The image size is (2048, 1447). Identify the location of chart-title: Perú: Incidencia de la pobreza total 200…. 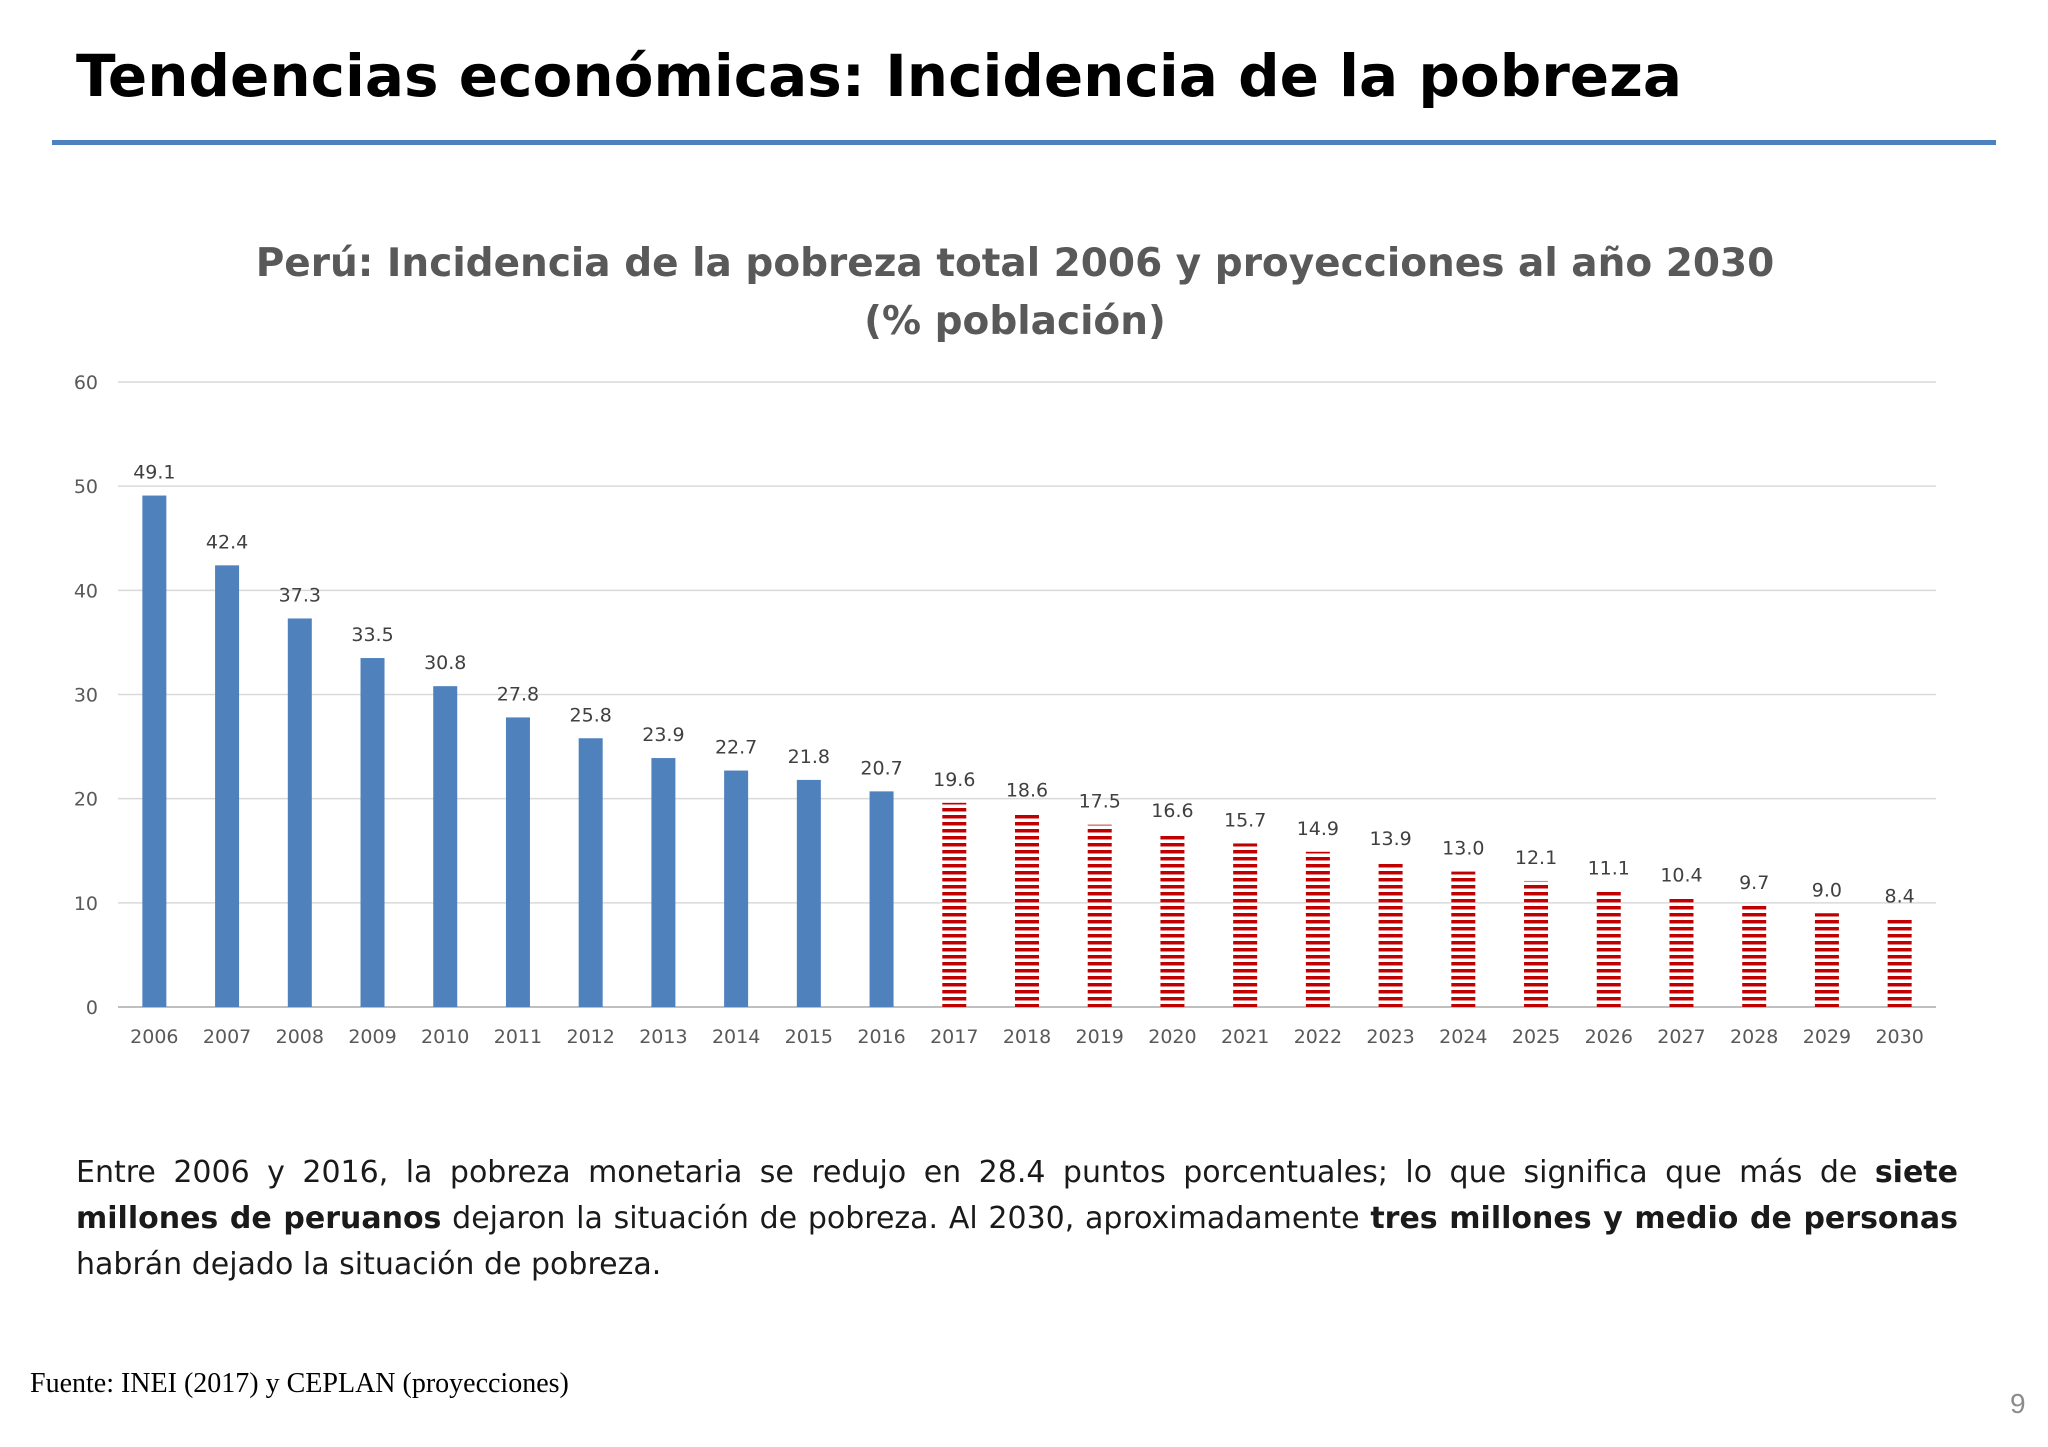
(1015, 263).